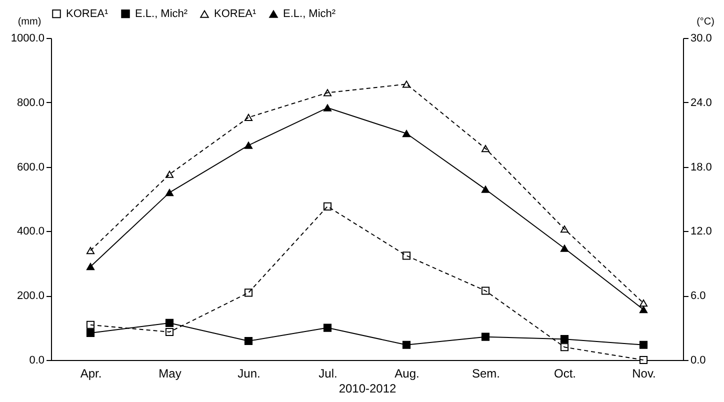 Image resolution: width=724 pixels, height=402 pixels. I want to click on y-tick-label: 200.0, so click(30, 296).